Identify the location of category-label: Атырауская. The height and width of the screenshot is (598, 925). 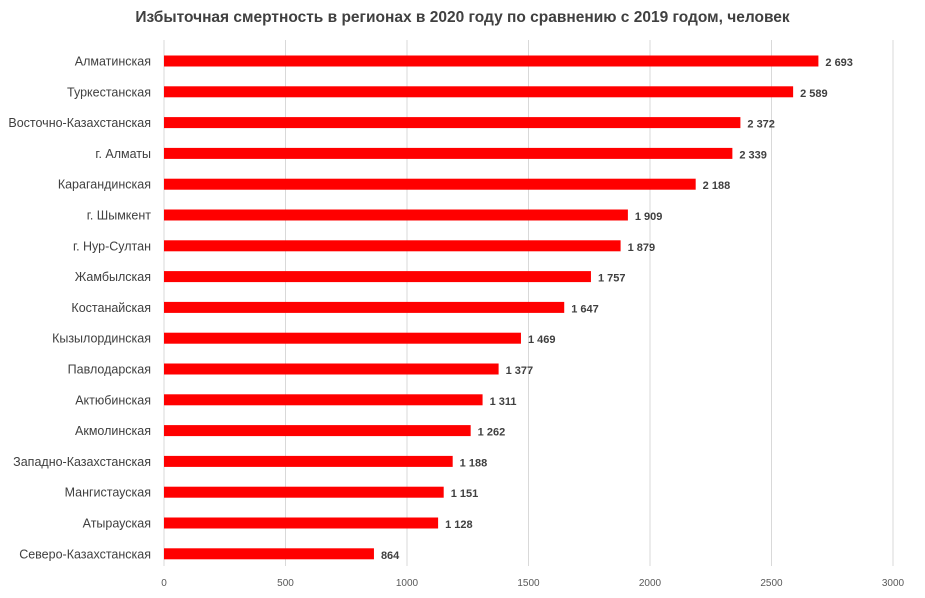
(117, 524).